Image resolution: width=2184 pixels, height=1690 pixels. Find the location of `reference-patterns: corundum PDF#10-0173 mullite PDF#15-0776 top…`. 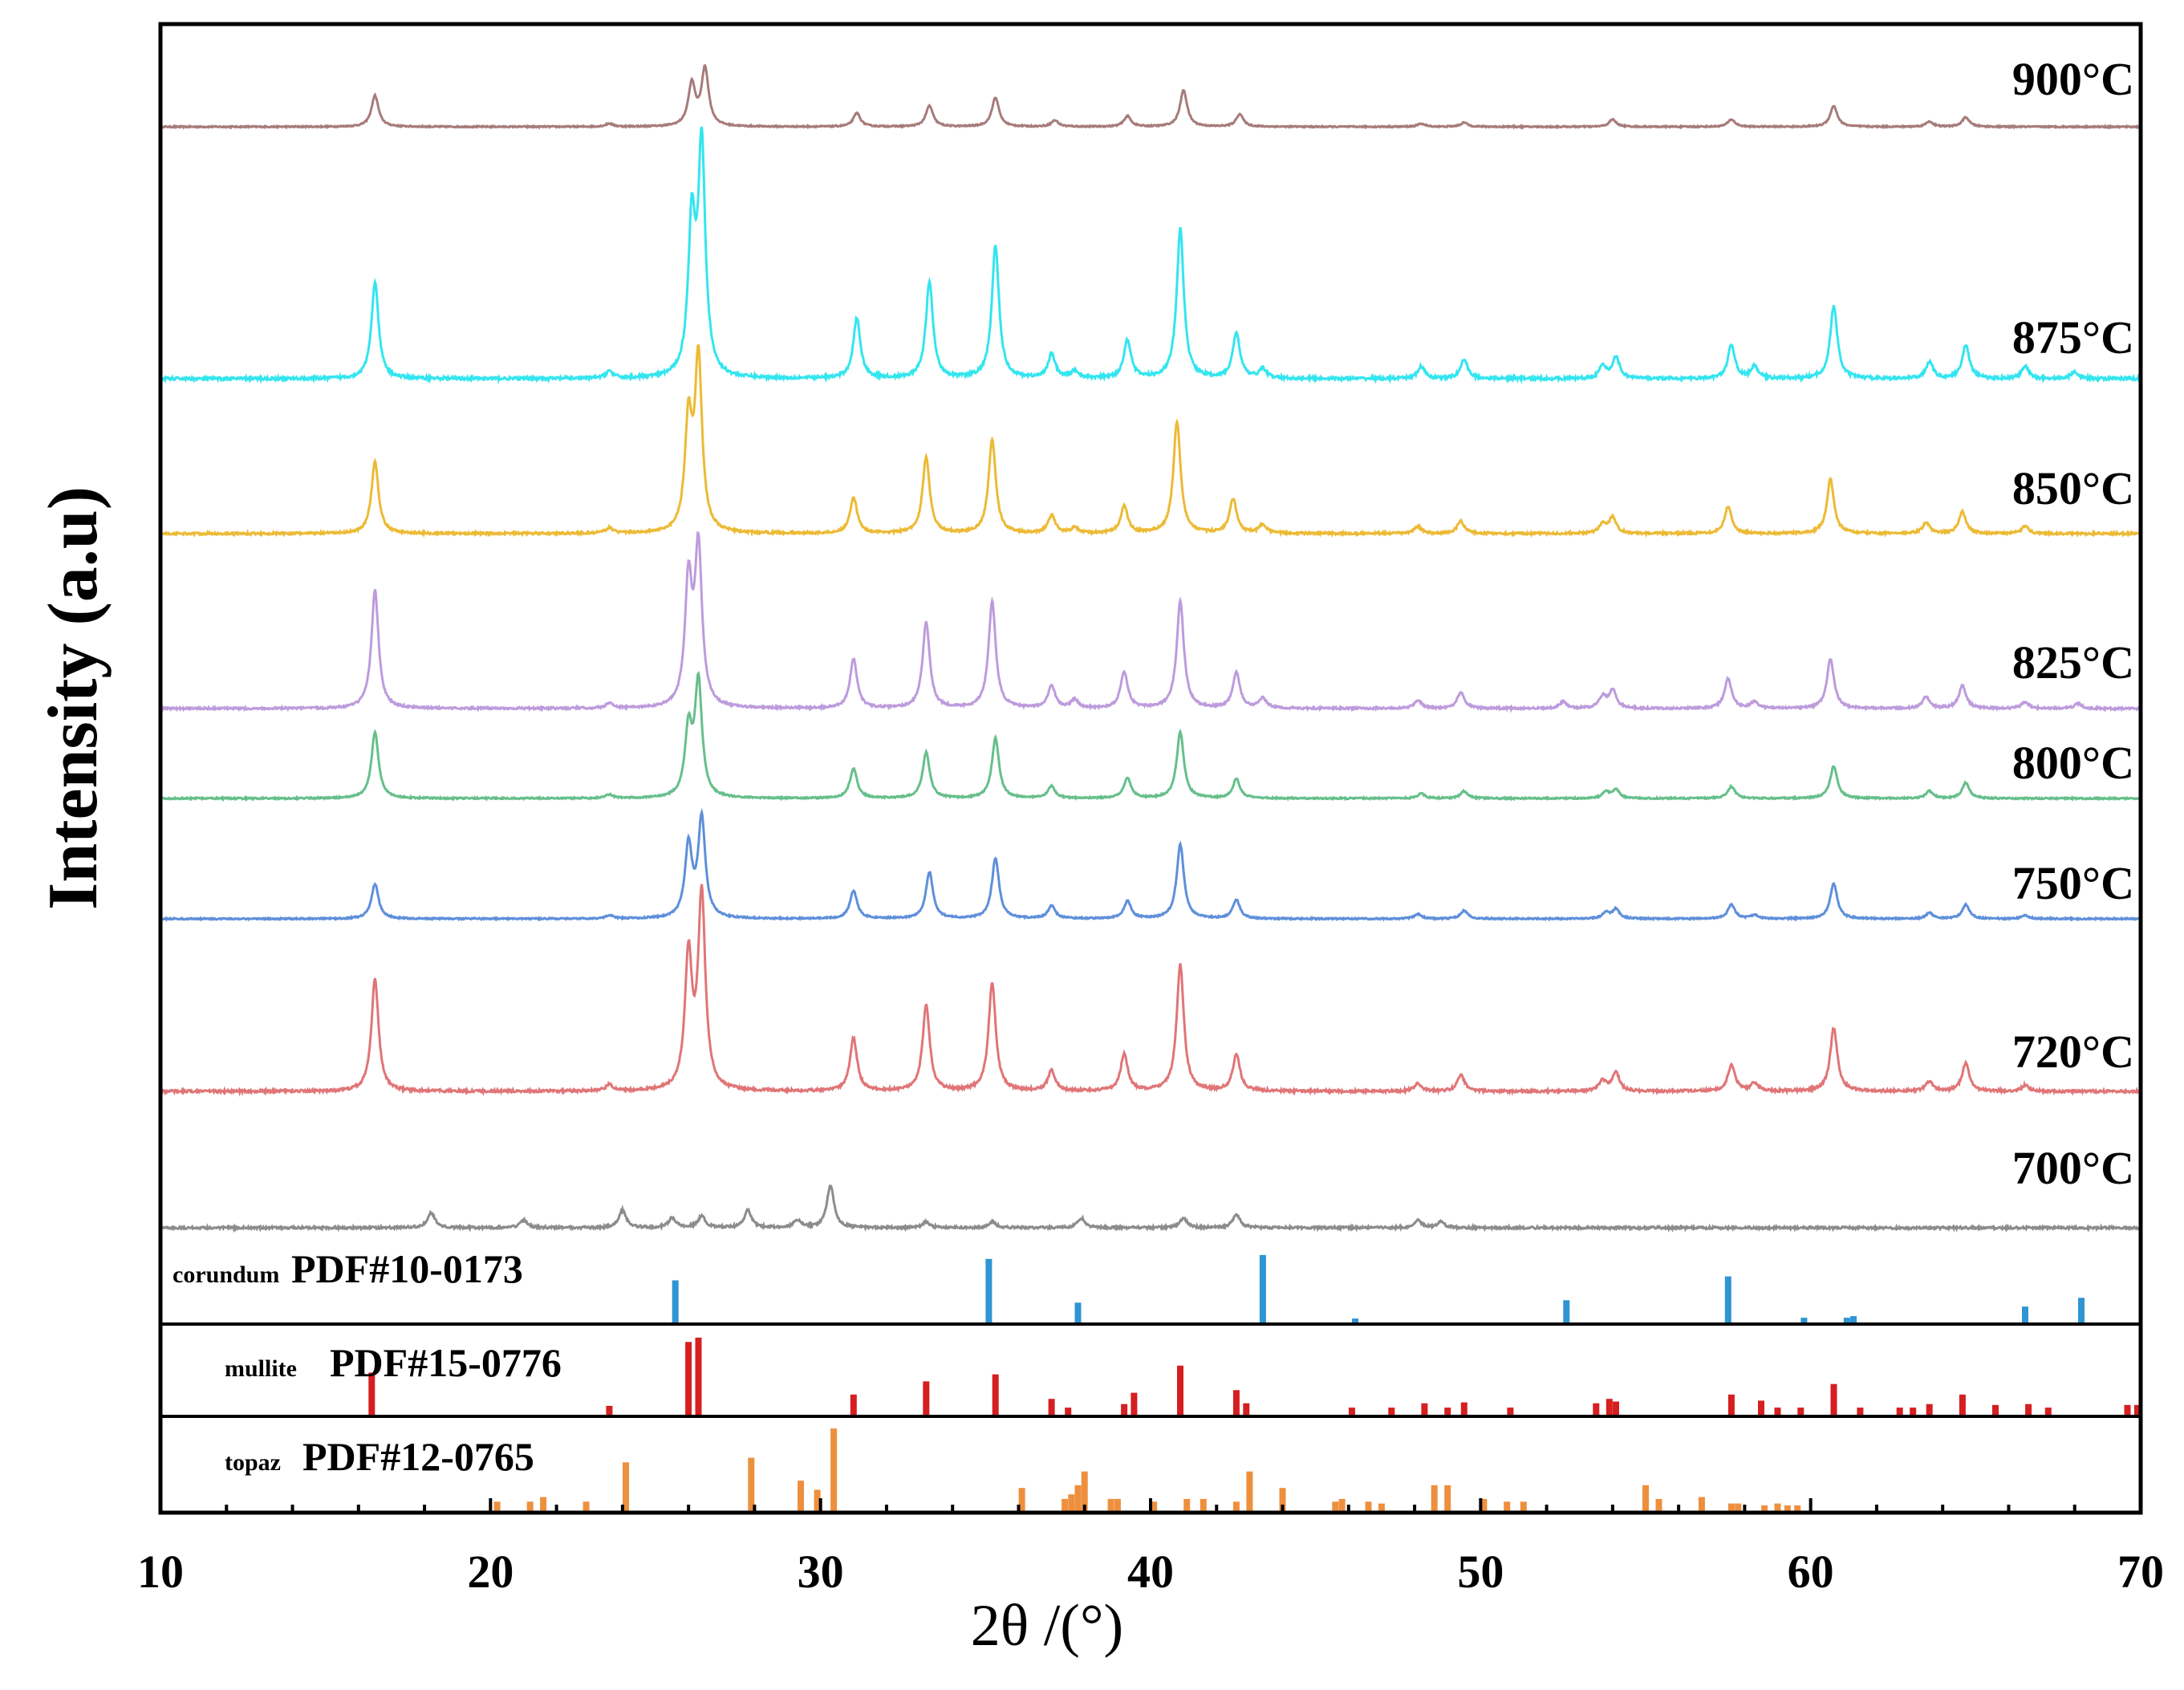

reference-patterns: corundum PDF#10-0173 mullite PDF#15-0776 top… is located at coordinates (1157, 1380).